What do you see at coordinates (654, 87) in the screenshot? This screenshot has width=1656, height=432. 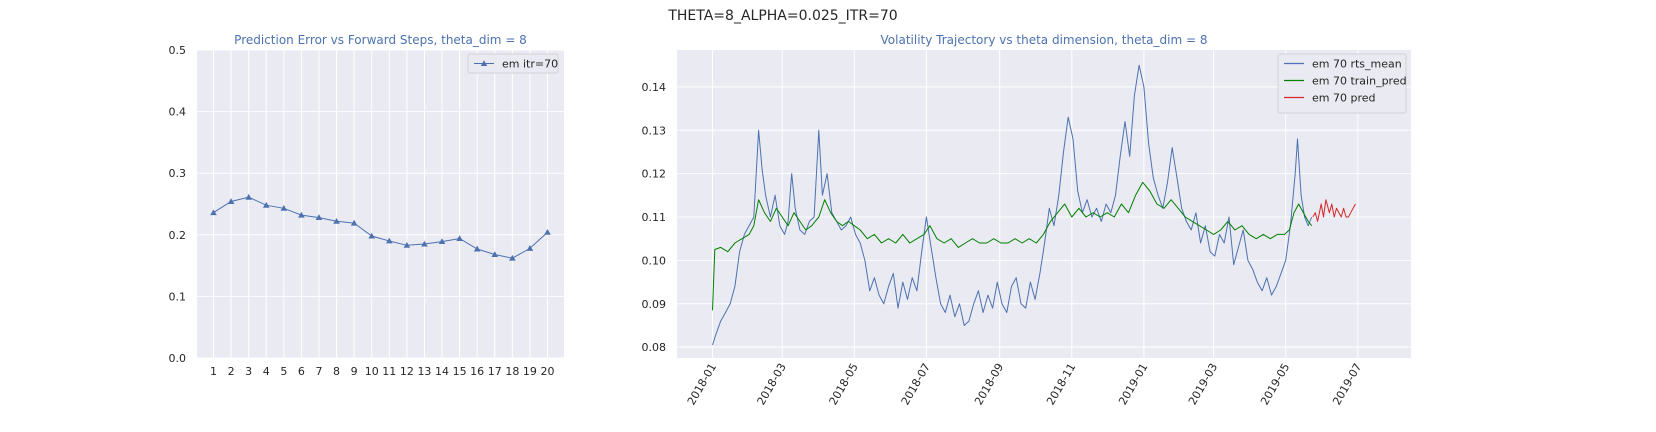 I see `y-tick-label: 0.14` at bounding box center [654, 87].